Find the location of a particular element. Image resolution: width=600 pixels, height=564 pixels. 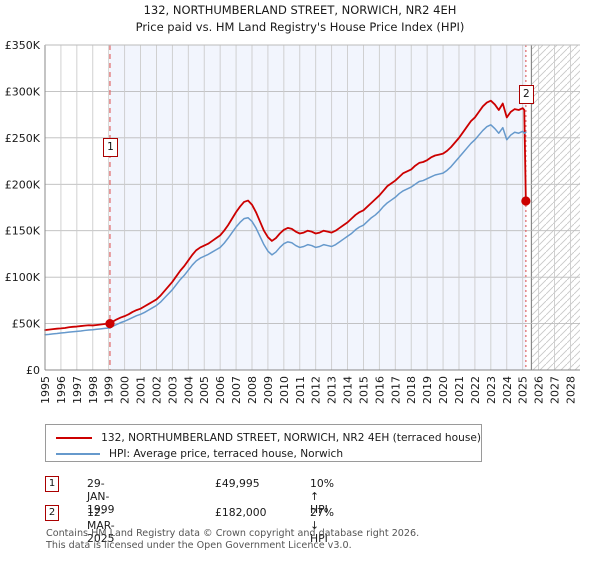

sale-hpi-delta-2: 27% ↓ HPI is located at coordinates (322, 525).